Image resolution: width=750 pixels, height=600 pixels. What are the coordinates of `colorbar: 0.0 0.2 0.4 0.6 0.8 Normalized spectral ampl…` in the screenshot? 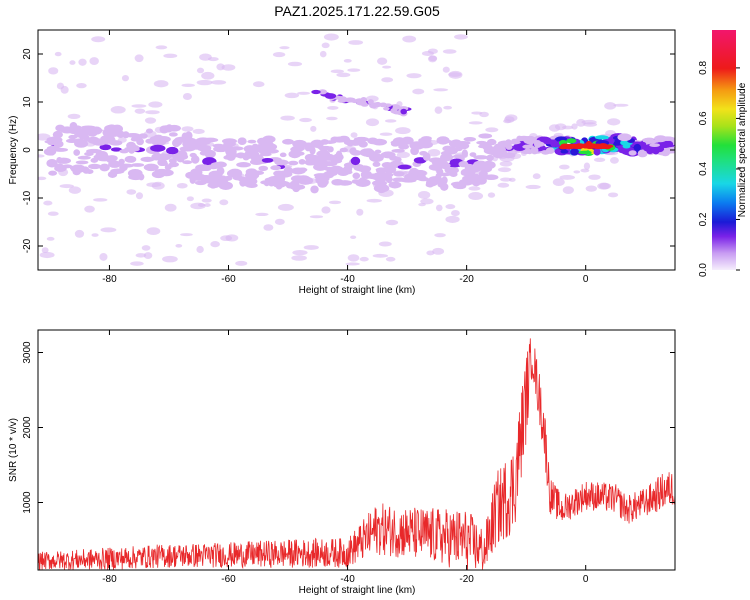 It's located at (723, 153).